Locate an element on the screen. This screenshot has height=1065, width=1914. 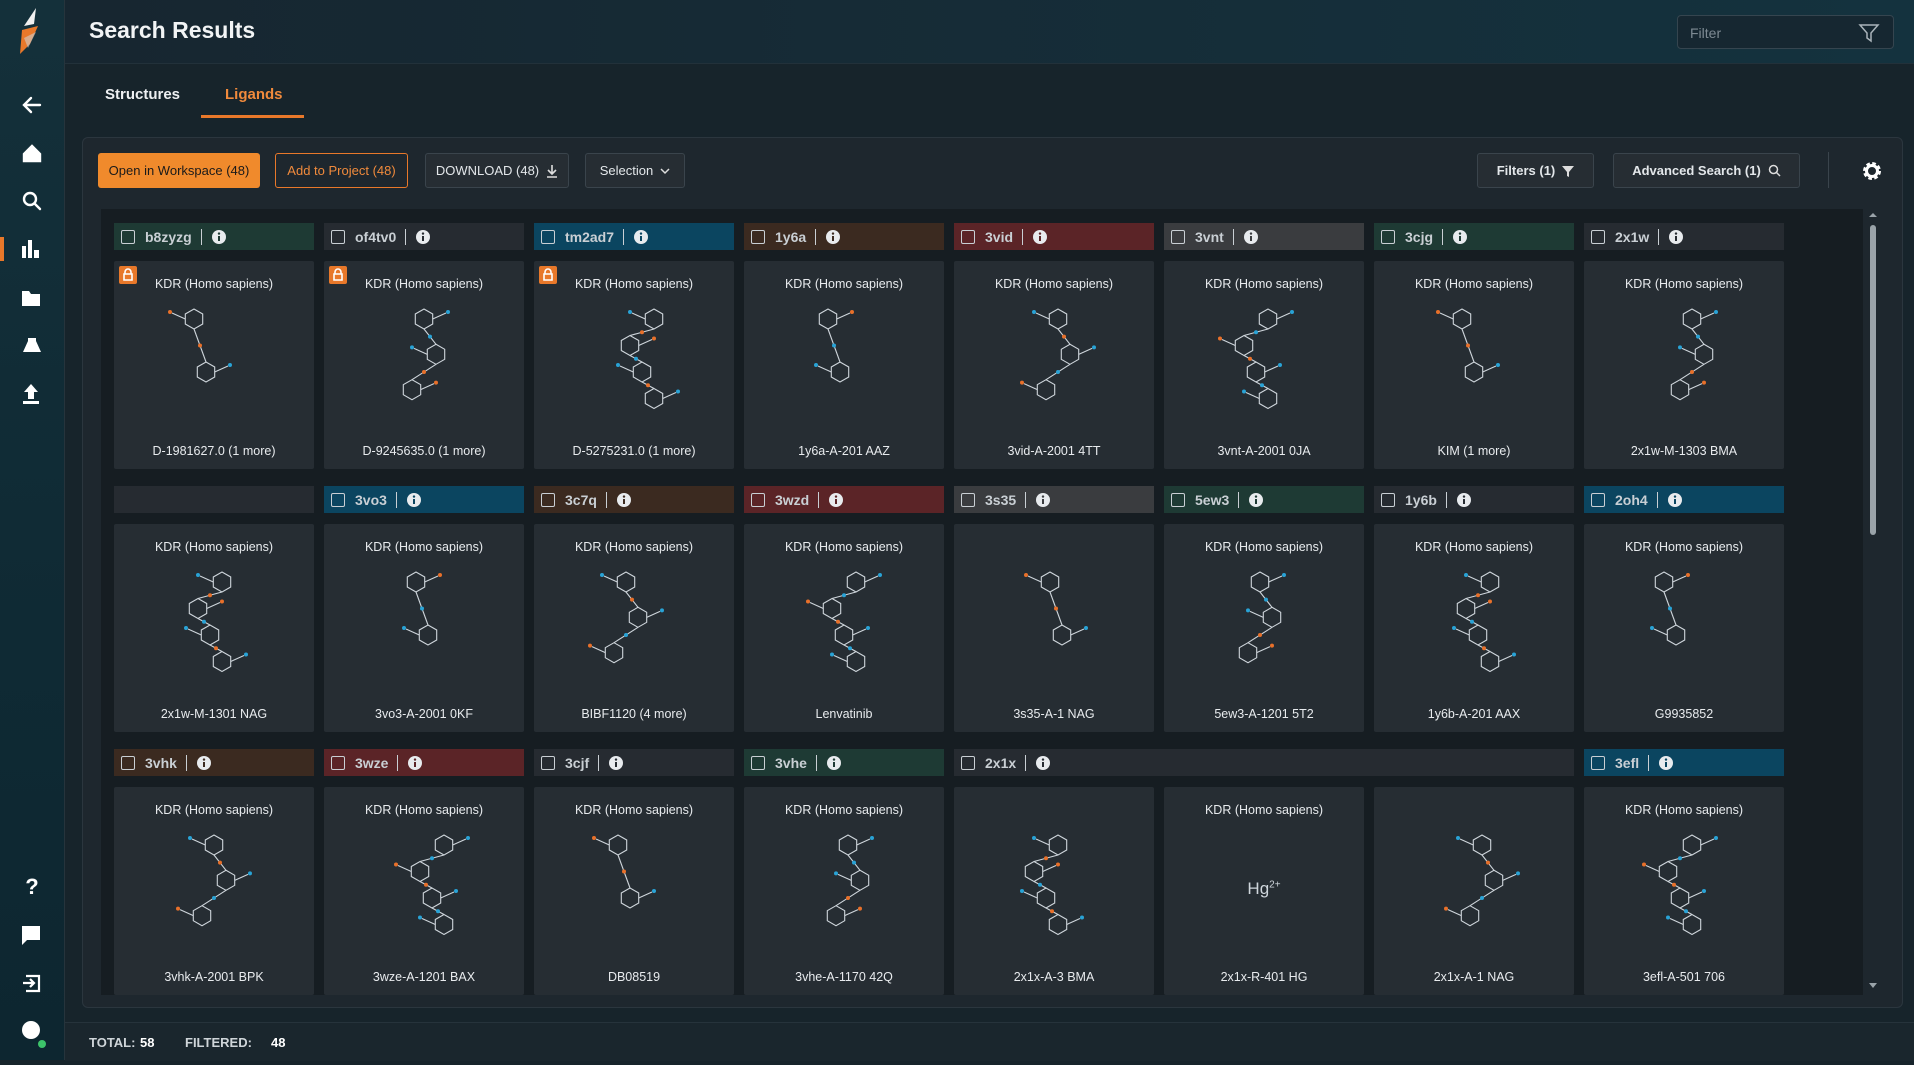
ligand-card: KDR (Homo sapiens) 3efl-A-501 706 is located at coordinates (1684, 891).